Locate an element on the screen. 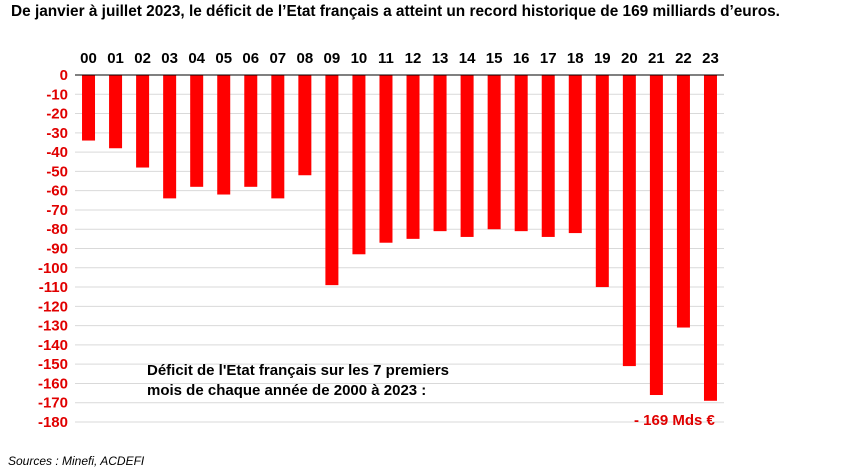 The height and width of the screenshot is (472, 854). y-tick-label: -110 is located at coordinates (53, 287).